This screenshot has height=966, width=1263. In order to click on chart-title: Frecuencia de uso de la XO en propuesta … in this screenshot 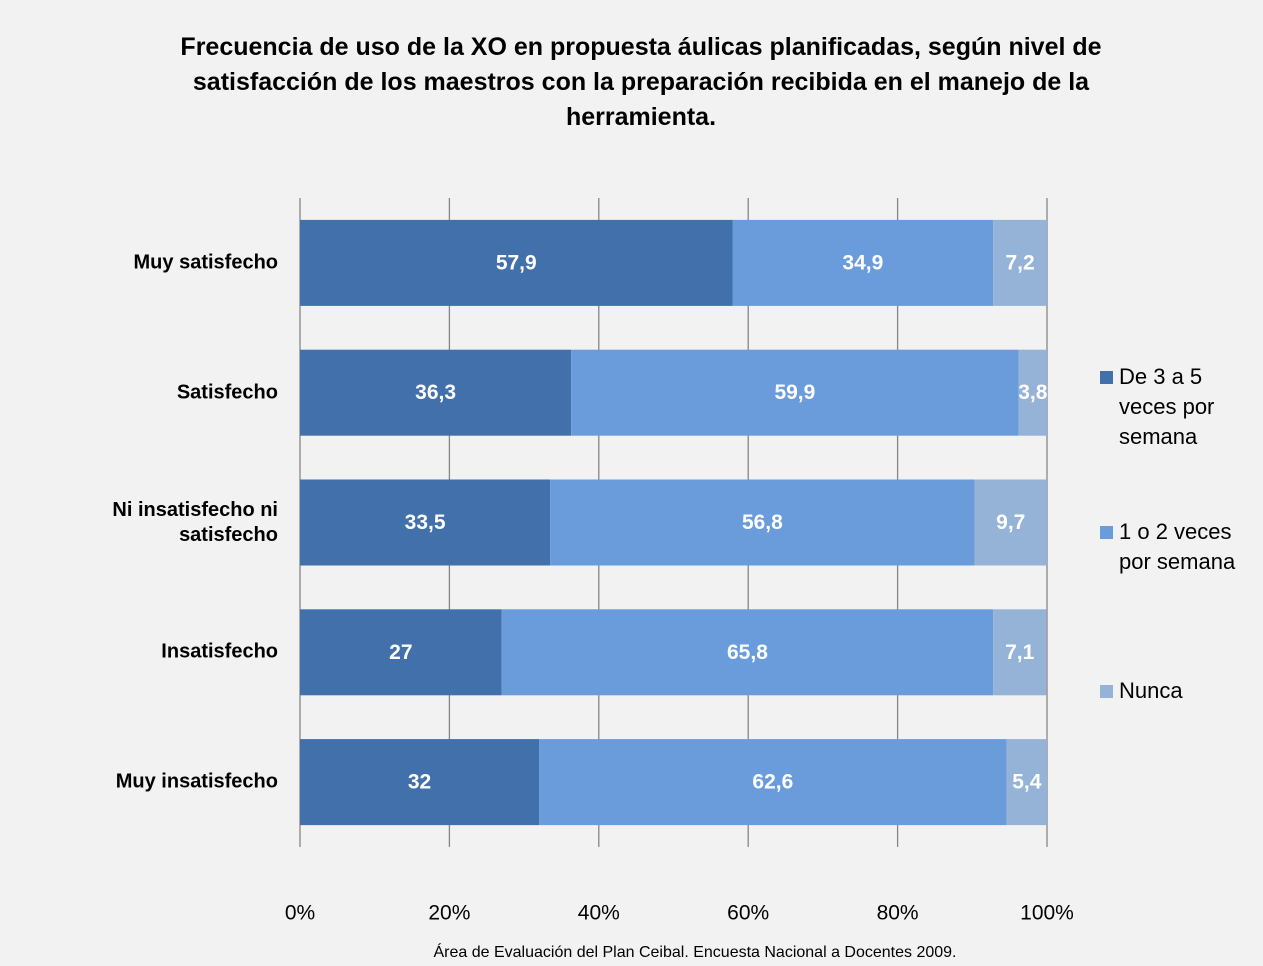, I will do `click(641, 82)`.